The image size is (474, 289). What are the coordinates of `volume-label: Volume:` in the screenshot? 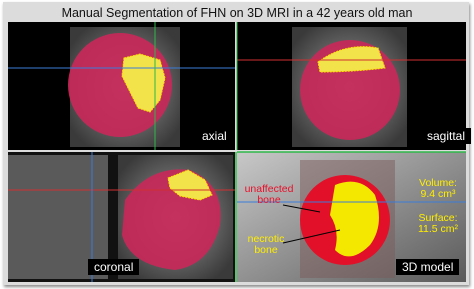 It's located at (438, 183).